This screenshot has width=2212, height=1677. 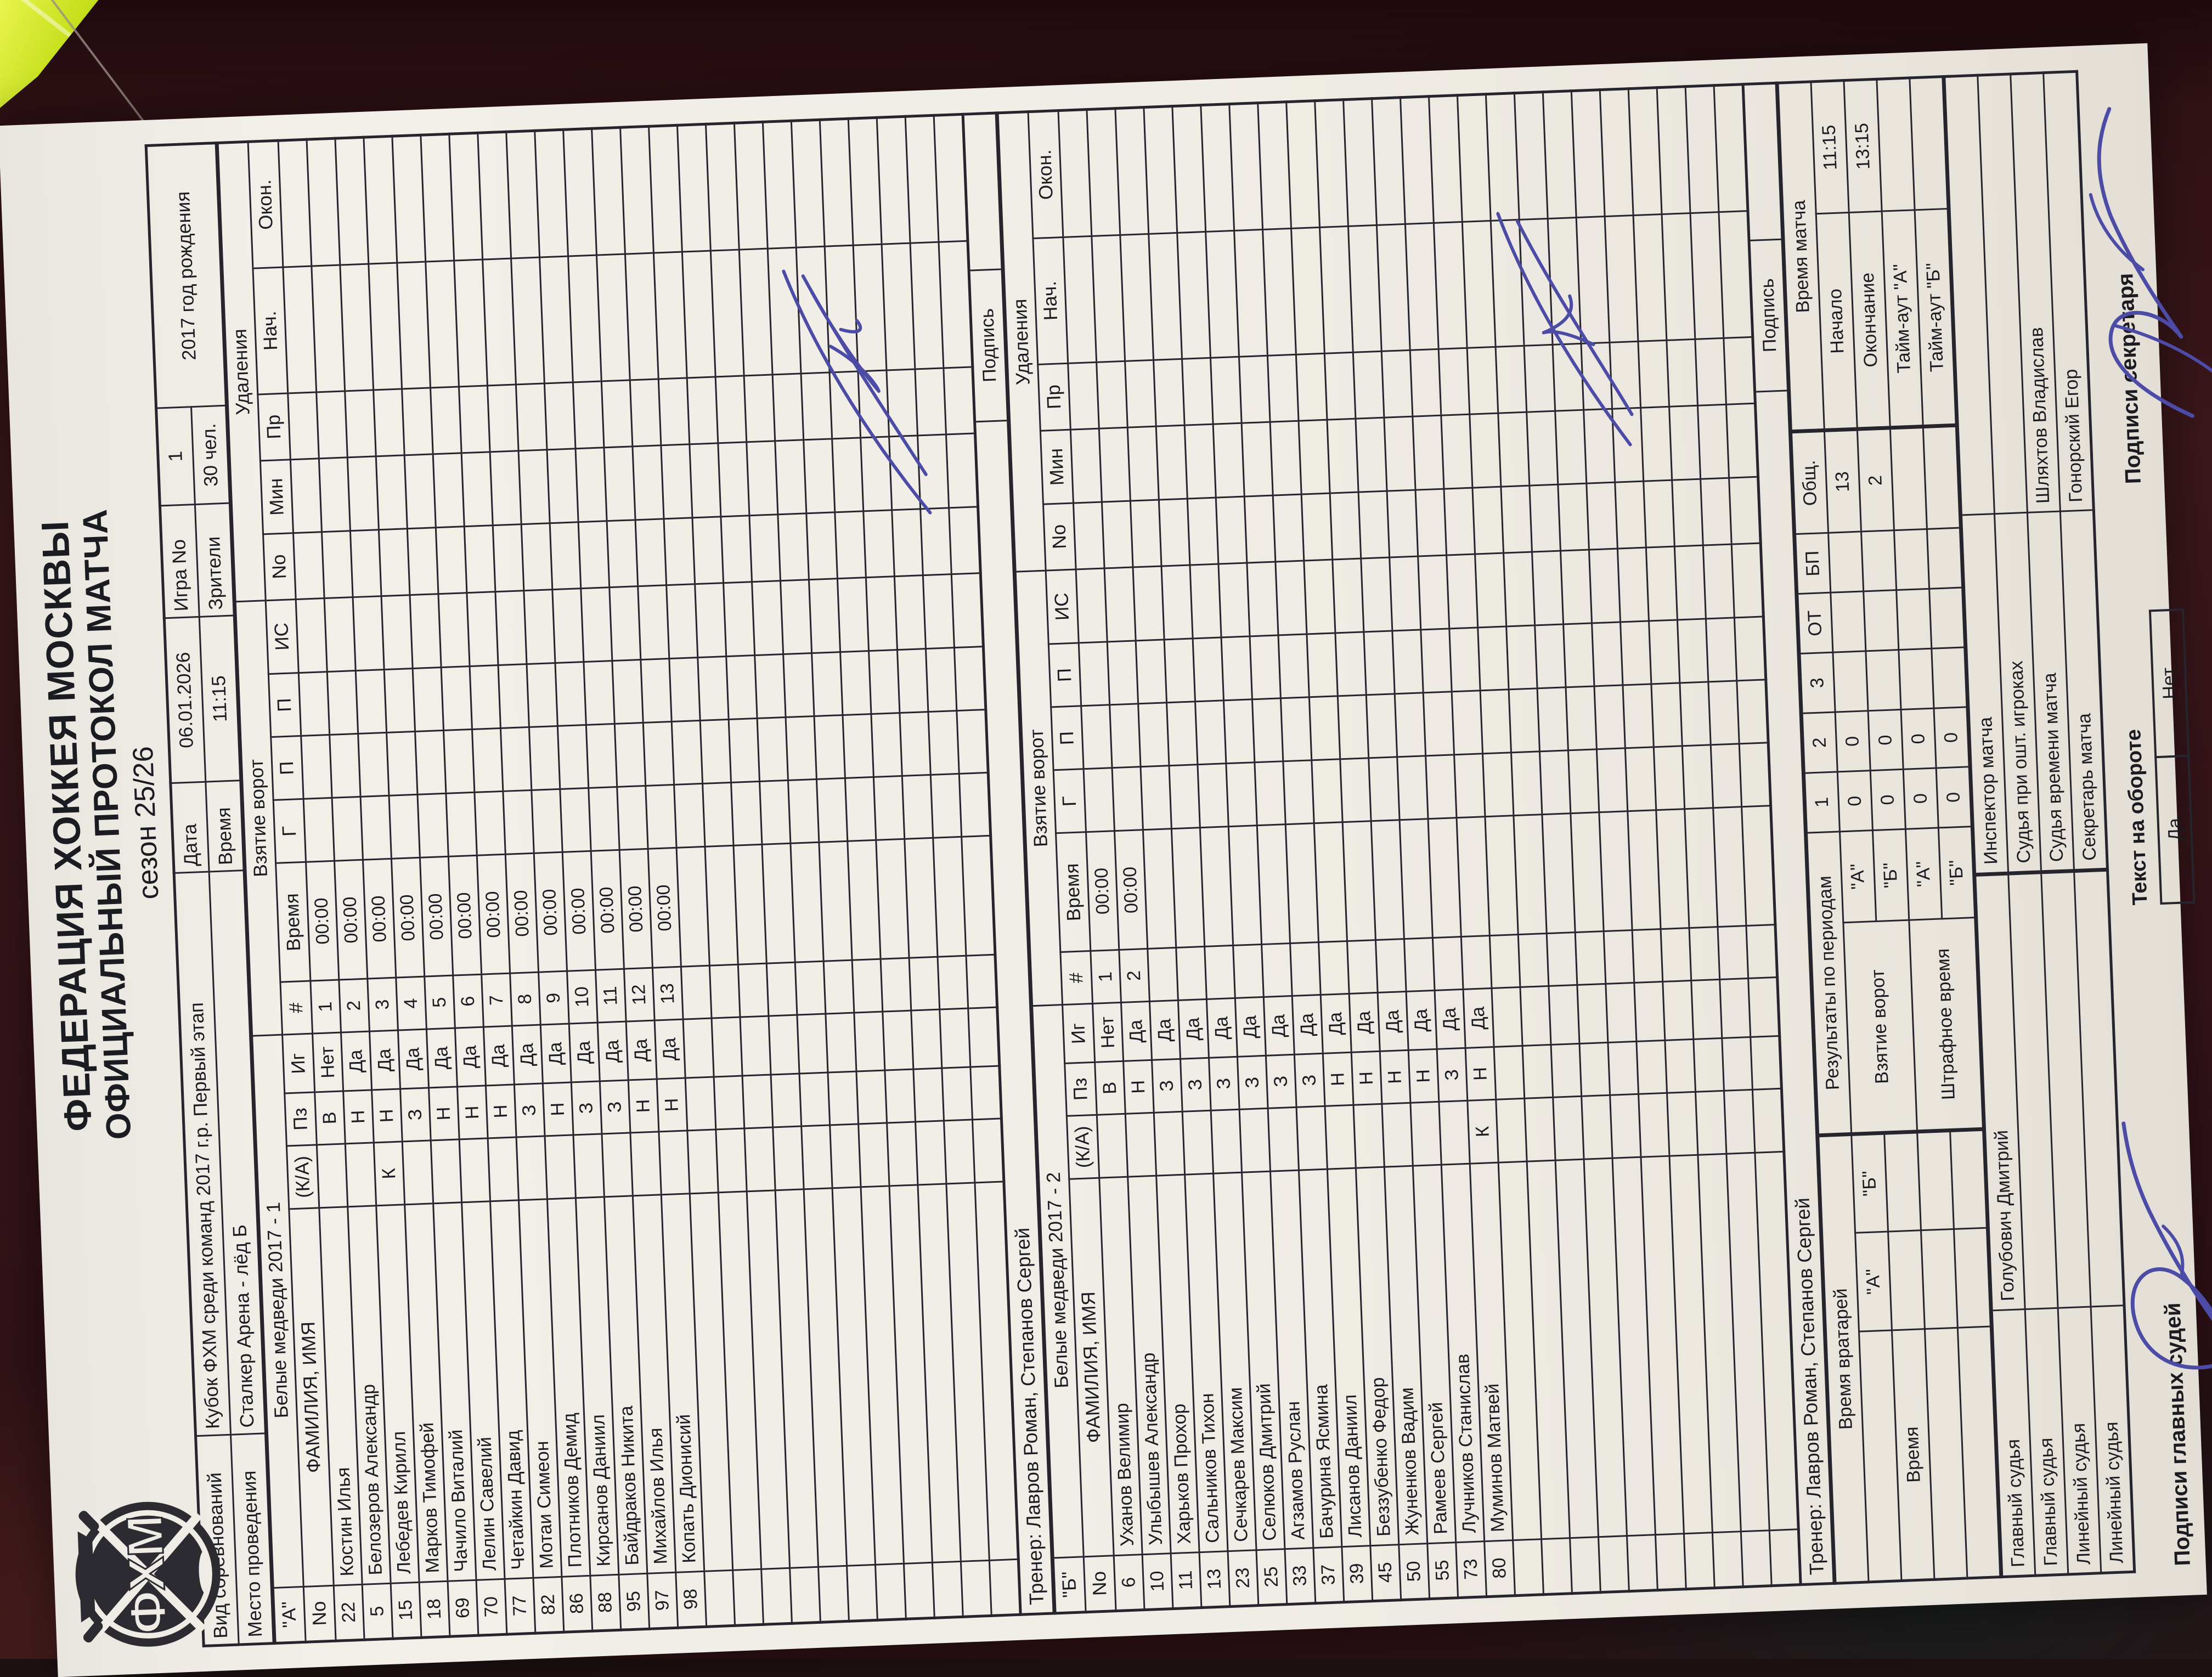 What do you see at coordinates (1062, 606) in the screenshot?
I see `col-is: ИС` at bounding box center [1062, 606].